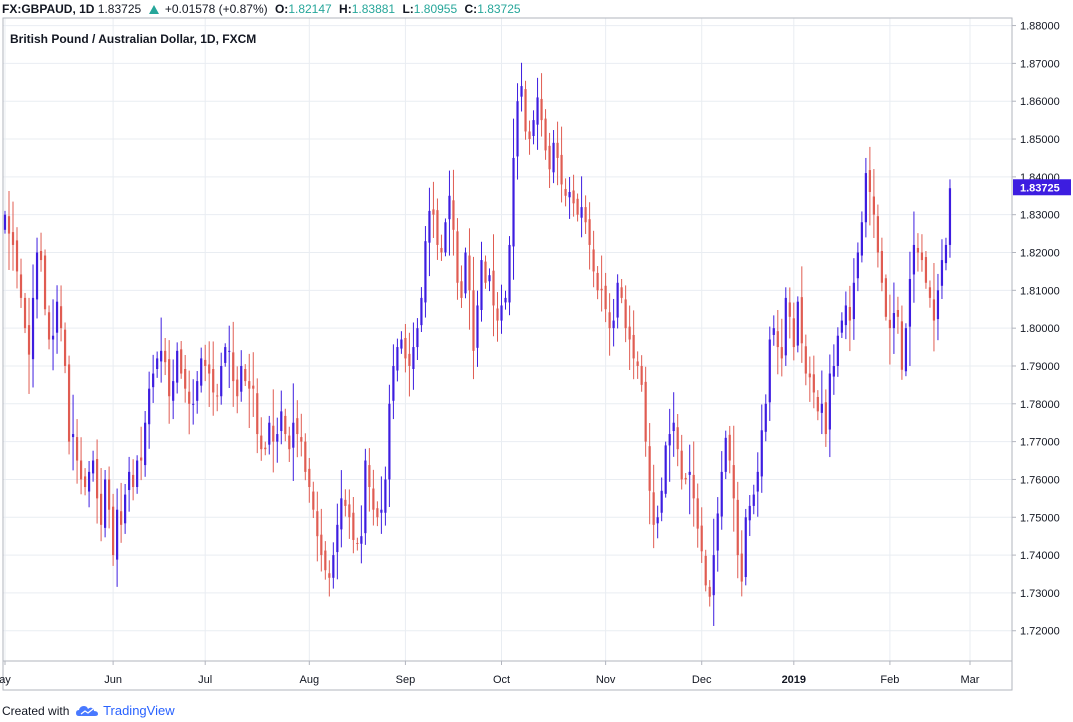 This screenshot has width=1073, height=722. Describe the element at coordinates (1040, 594) in the screenshot. I see `y-tick-label: 1.73000` at that location.